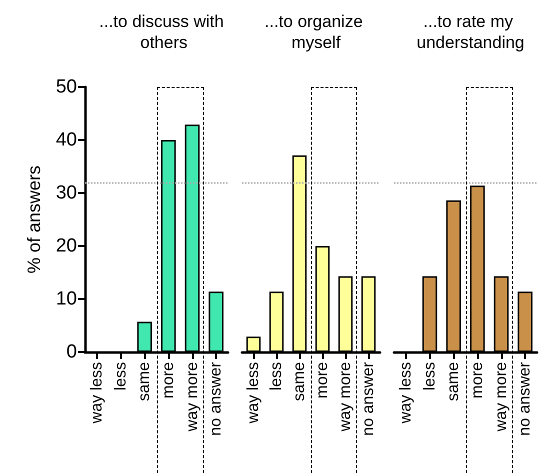 This screenshot has height=474, width=541. I want to click on chart-title: ...to discuss with others, so click(161, 32).